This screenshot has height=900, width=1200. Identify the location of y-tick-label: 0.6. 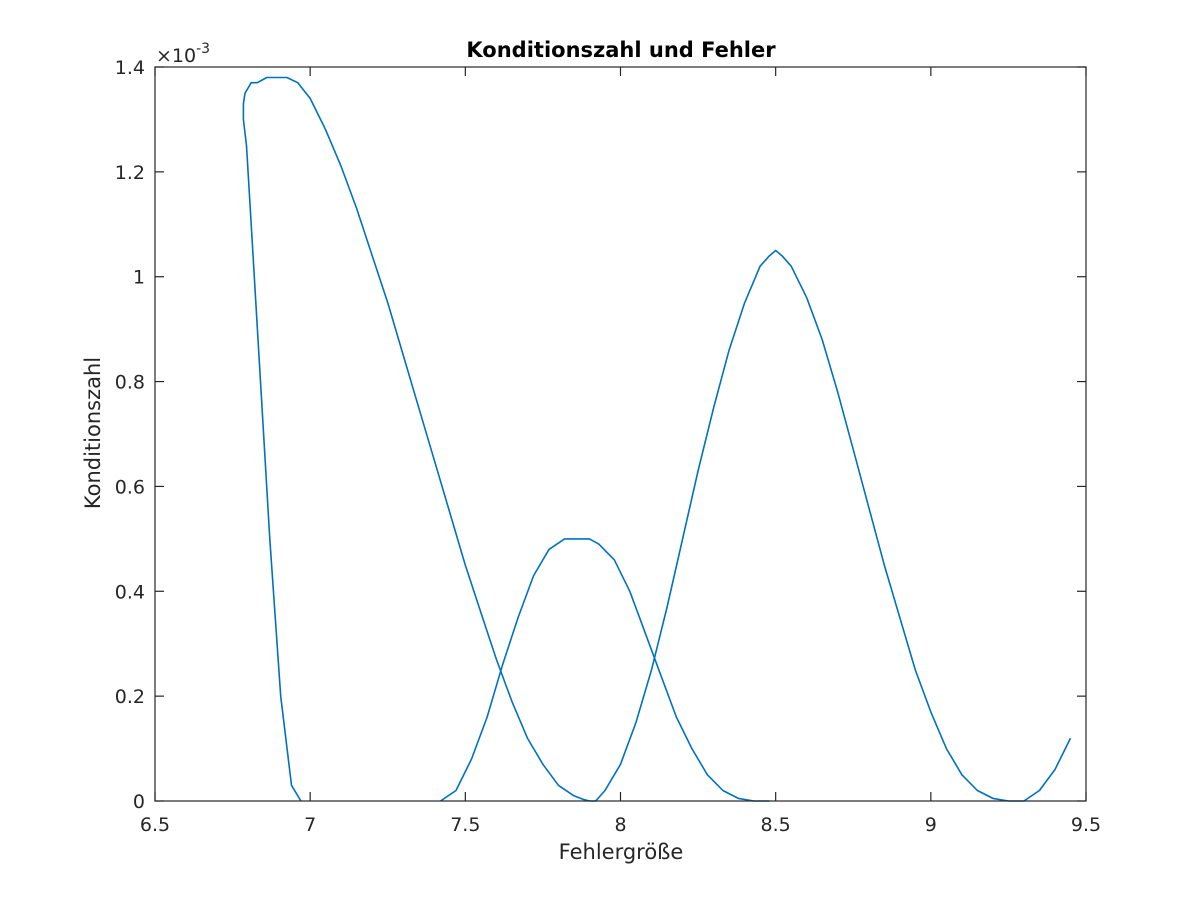
(130, 487).